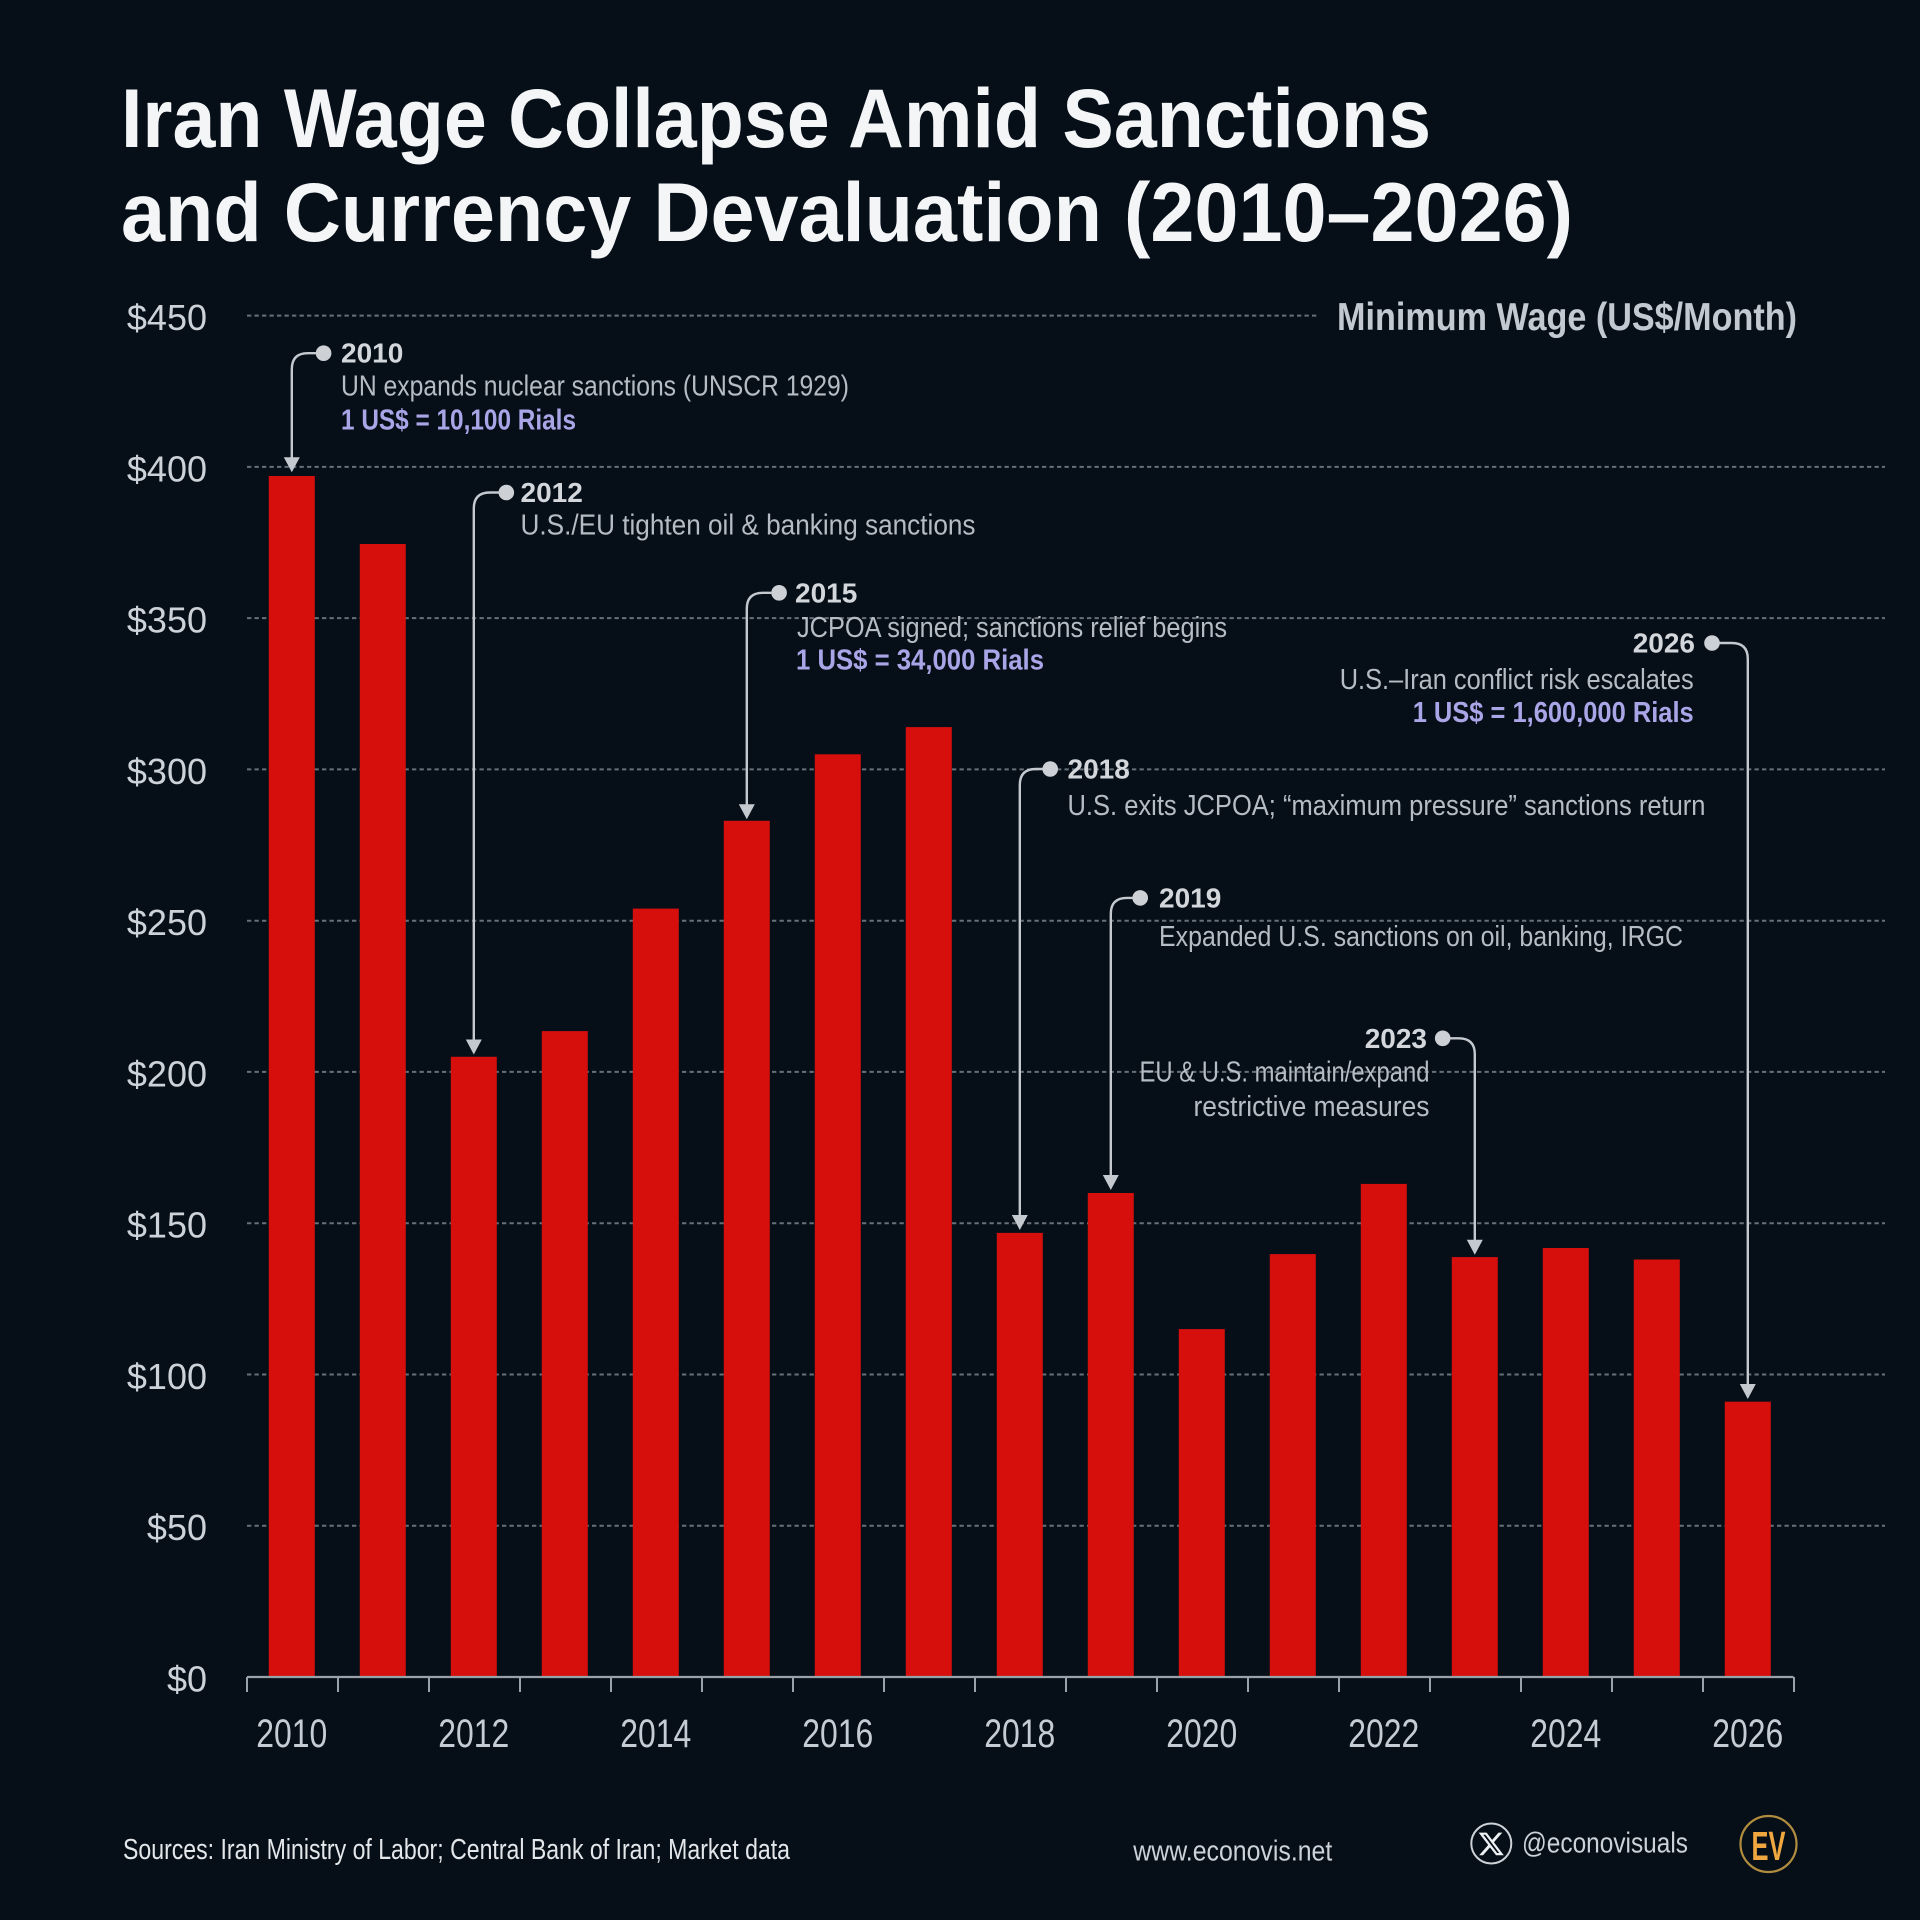  What do you see at coordinates (1553, 713) in the screenshot?
I see `svg-text: 1 US$ = 1,600,000 Rials` at bounding box center [1553, 713].